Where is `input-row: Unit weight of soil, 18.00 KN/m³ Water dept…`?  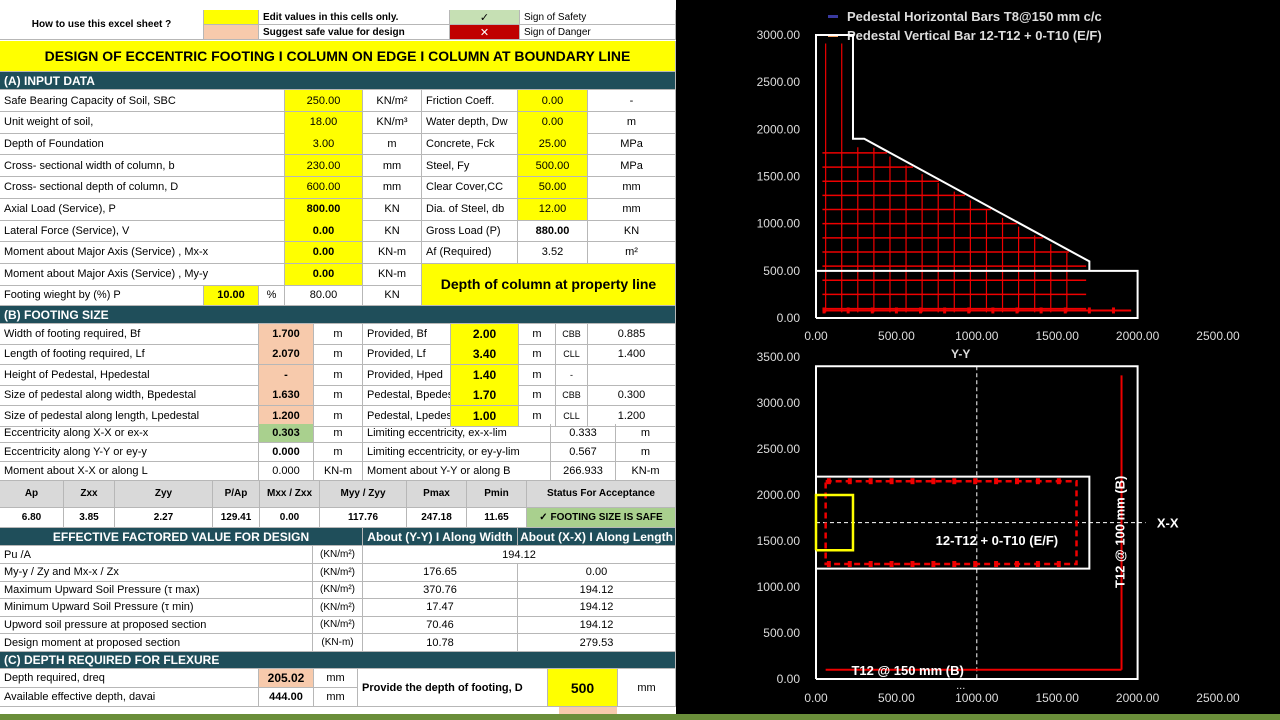 input-row: Unit weight of soil, 18.00 KN/m³ Water dept… is located at coordinates (338, 122).